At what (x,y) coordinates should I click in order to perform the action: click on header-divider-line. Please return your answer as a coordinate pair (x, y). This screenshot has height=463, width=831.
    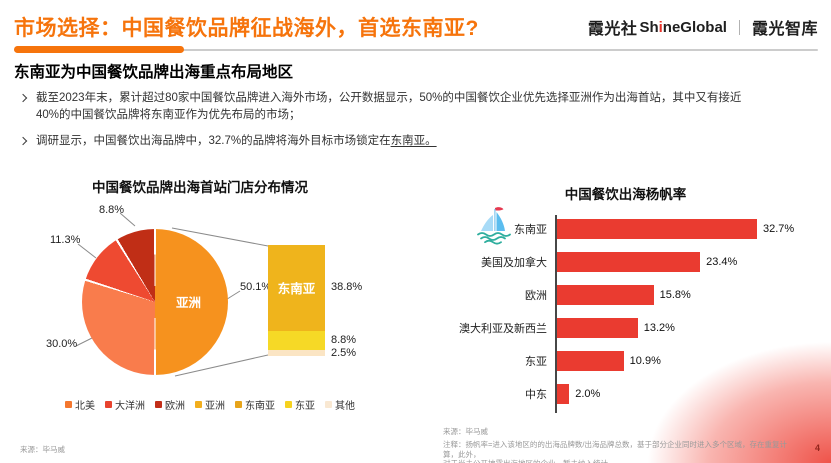
    Looking at the image, I should click on (416, 50).